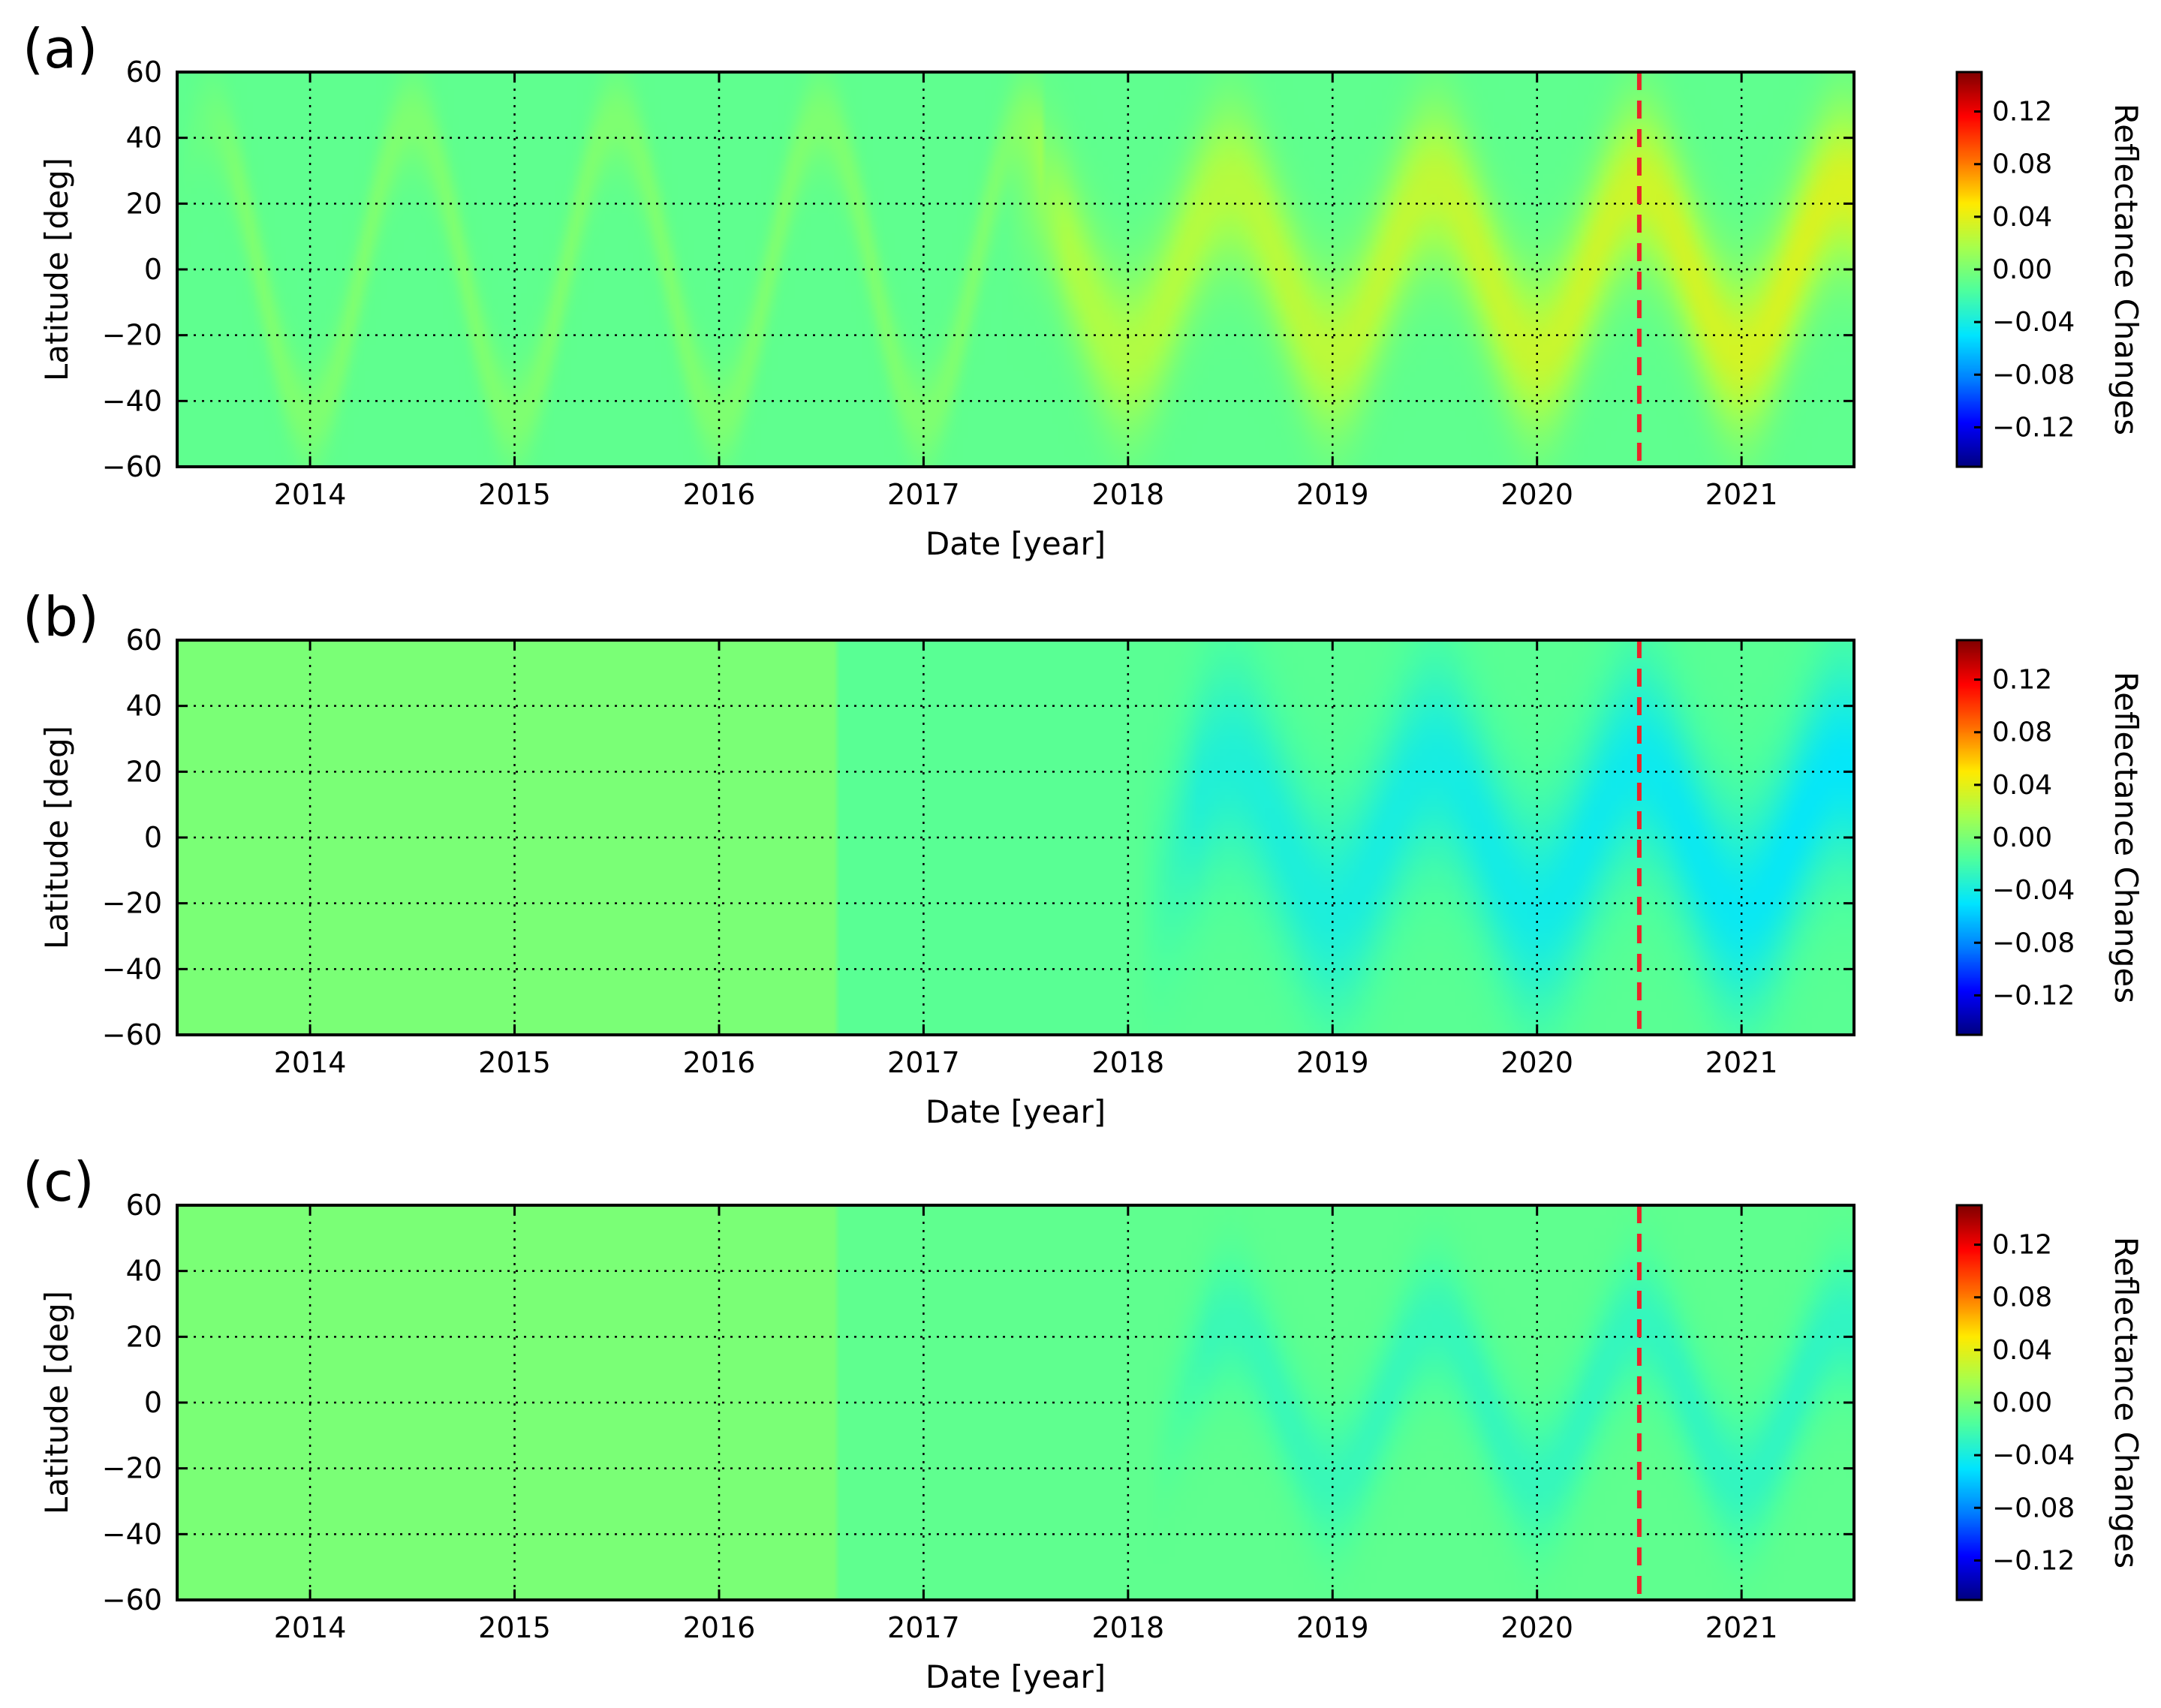 This screenshot has height=1708, width=2161. What do you see at coordinates (61, 616) in the screenshot?
I see `panel-label: (b)` at bounding box center [61, 616].